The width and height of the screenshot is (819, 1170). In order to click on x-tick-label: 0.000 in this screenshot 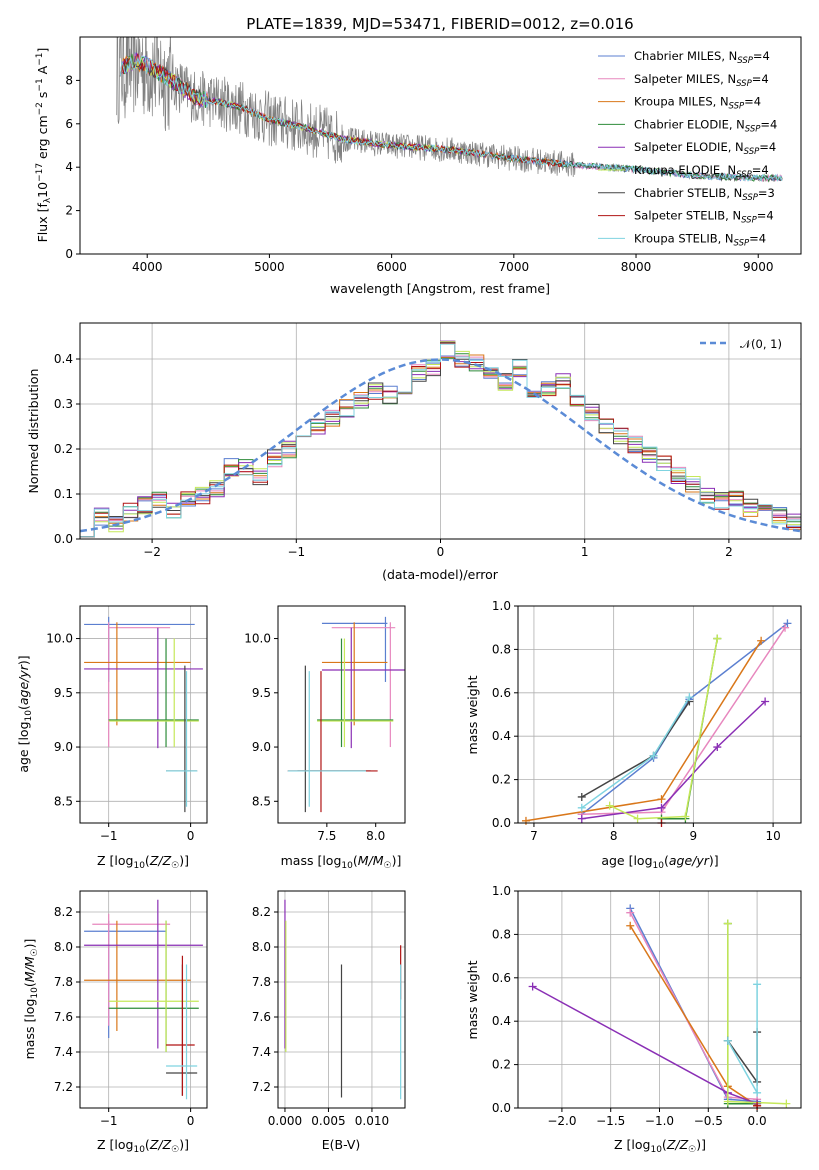, I will do `click(285, 1121)`.